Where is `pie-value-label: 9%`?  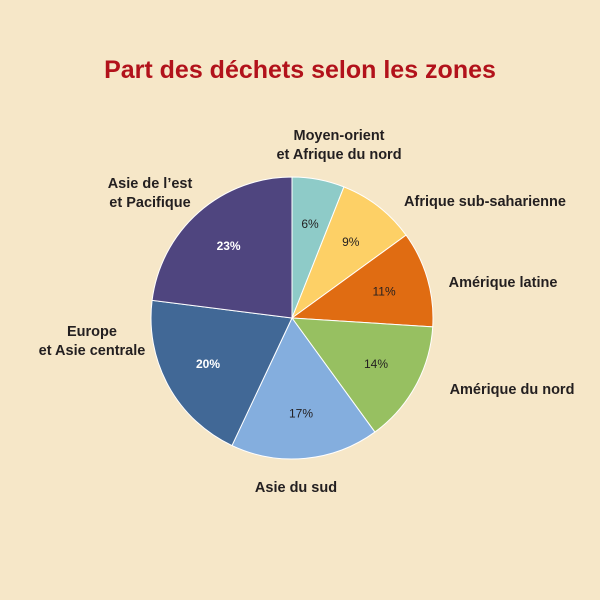
pie-value-label: 9% is located at coordinates (351, 242).